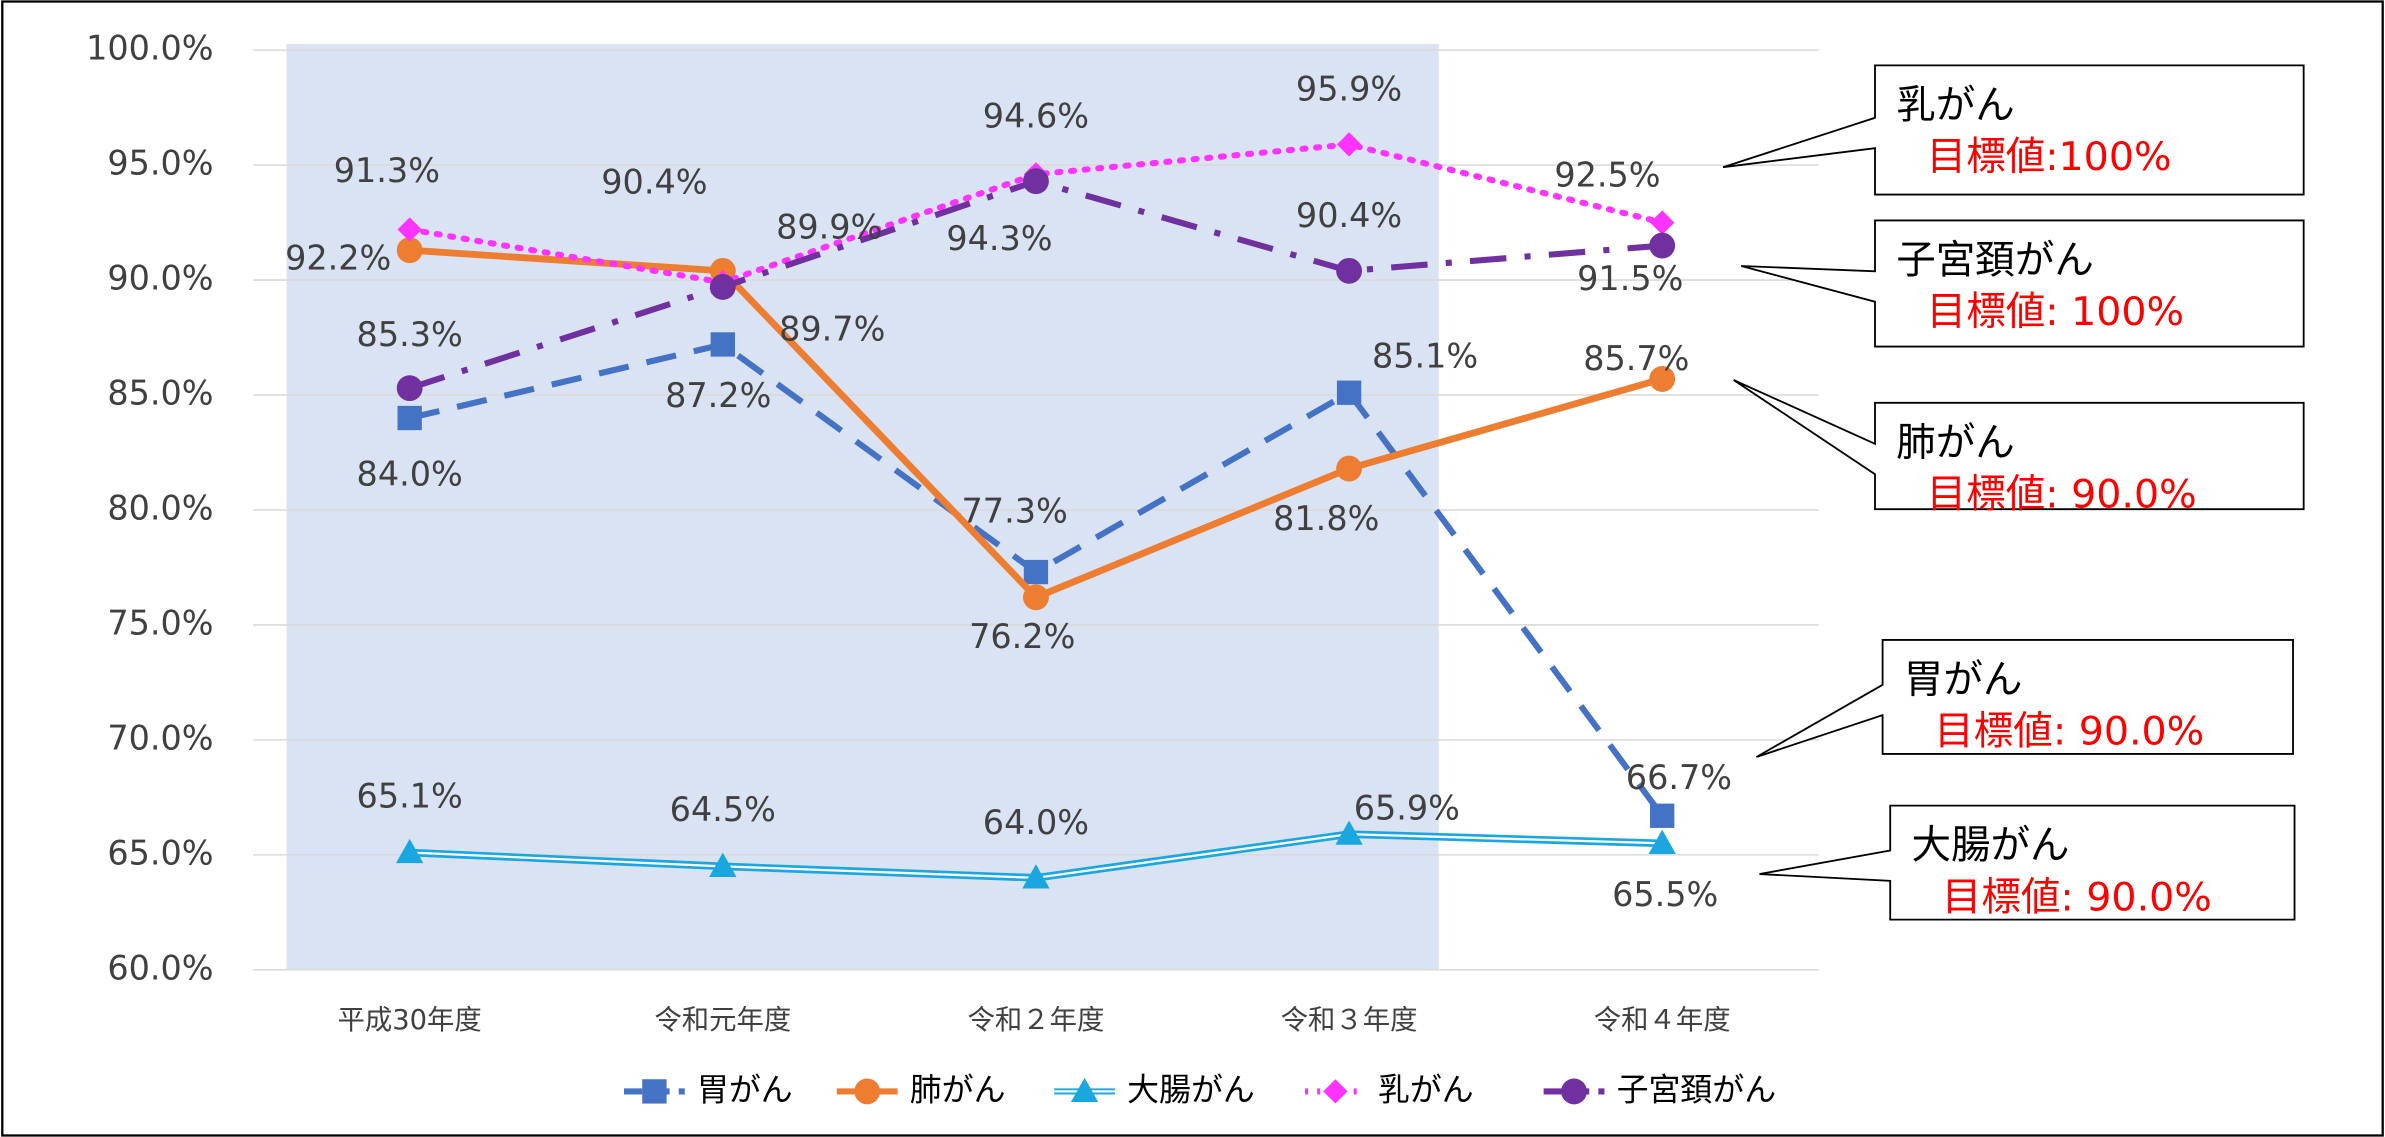 Image resolution: width=2385 pixels, height=1137 pixels. What do you see at coordinates (160, 622) in the screenshot?
I see `y-tick-label: 75.0%` at bounding box center [160, 622].